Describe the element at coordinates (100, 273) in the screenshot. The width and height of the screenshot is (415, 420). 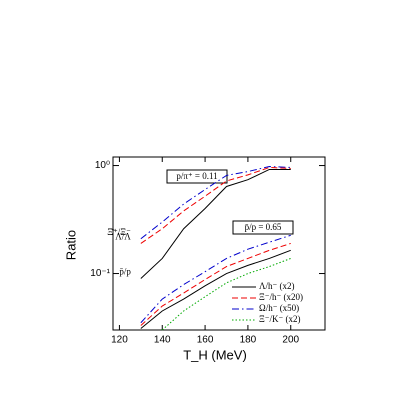
I see `y-tick-label: 10⁻¹` at that location.